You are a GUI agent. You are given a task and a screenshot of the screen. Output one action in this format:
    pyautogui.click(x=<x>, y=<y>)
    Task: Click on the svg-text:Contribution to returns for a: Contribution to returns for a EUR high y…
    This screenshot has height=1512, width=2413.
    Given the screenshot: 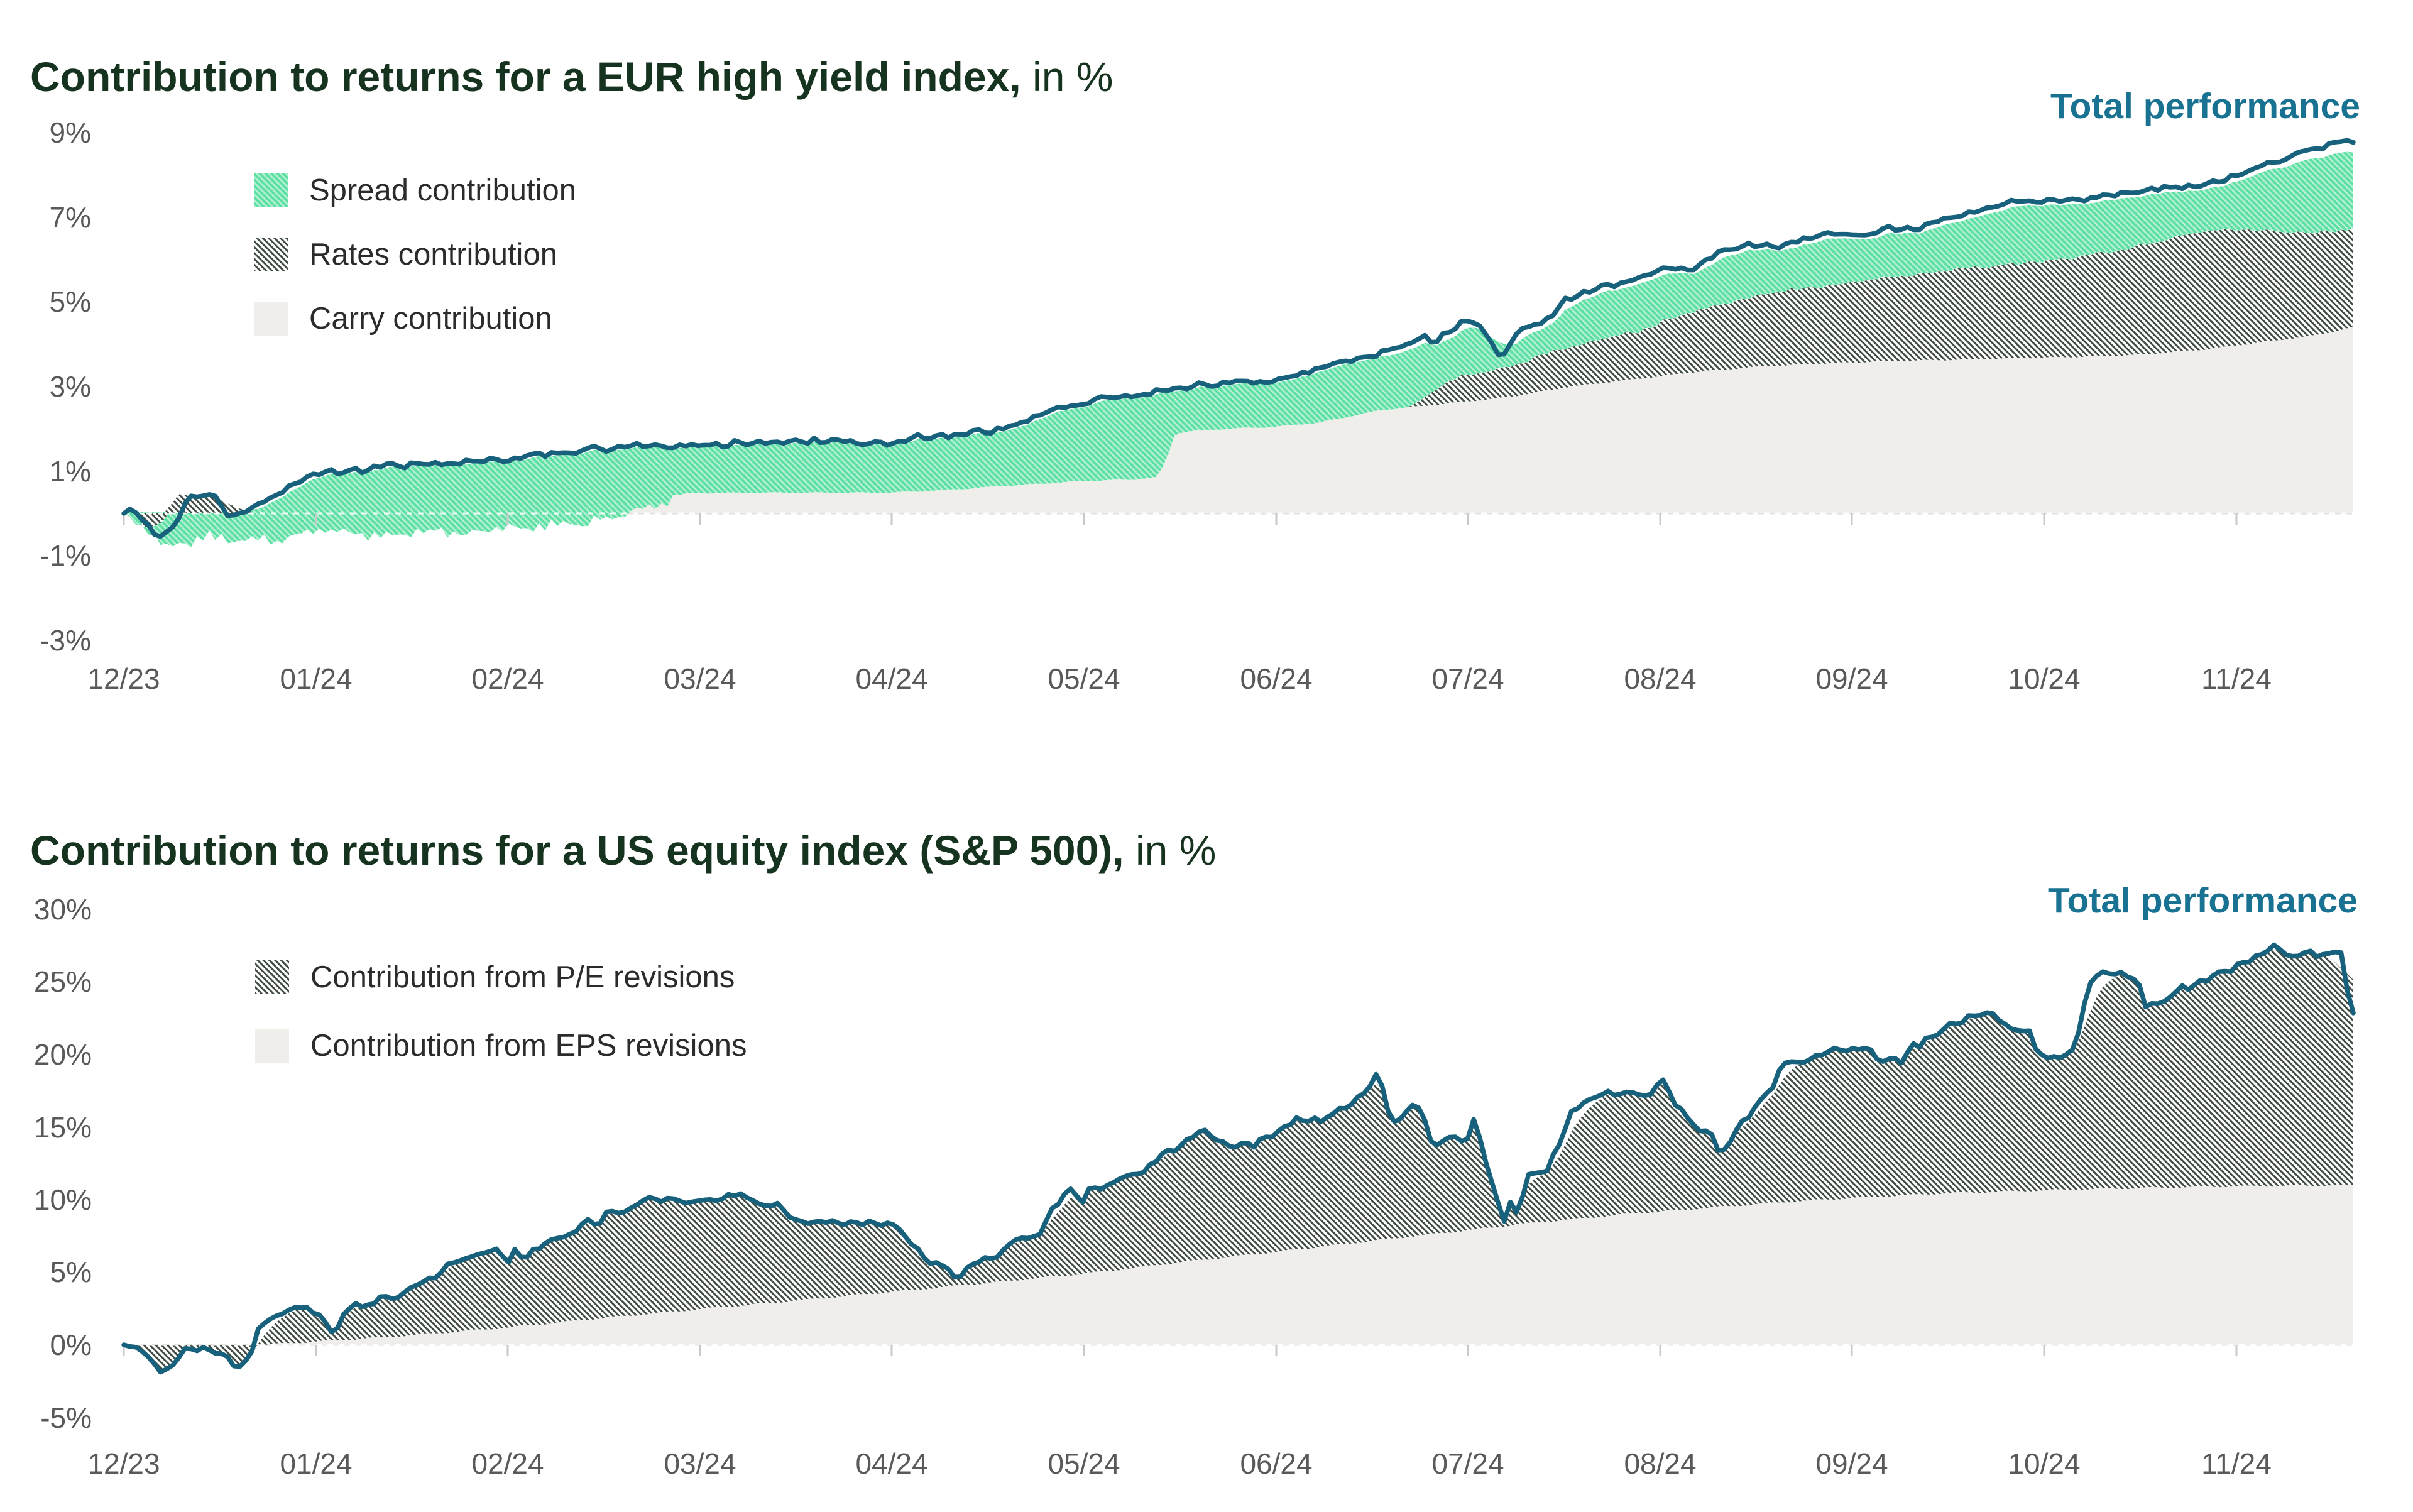 What is the action you would take?
    pyautogui.click(x=571, y=76)
    